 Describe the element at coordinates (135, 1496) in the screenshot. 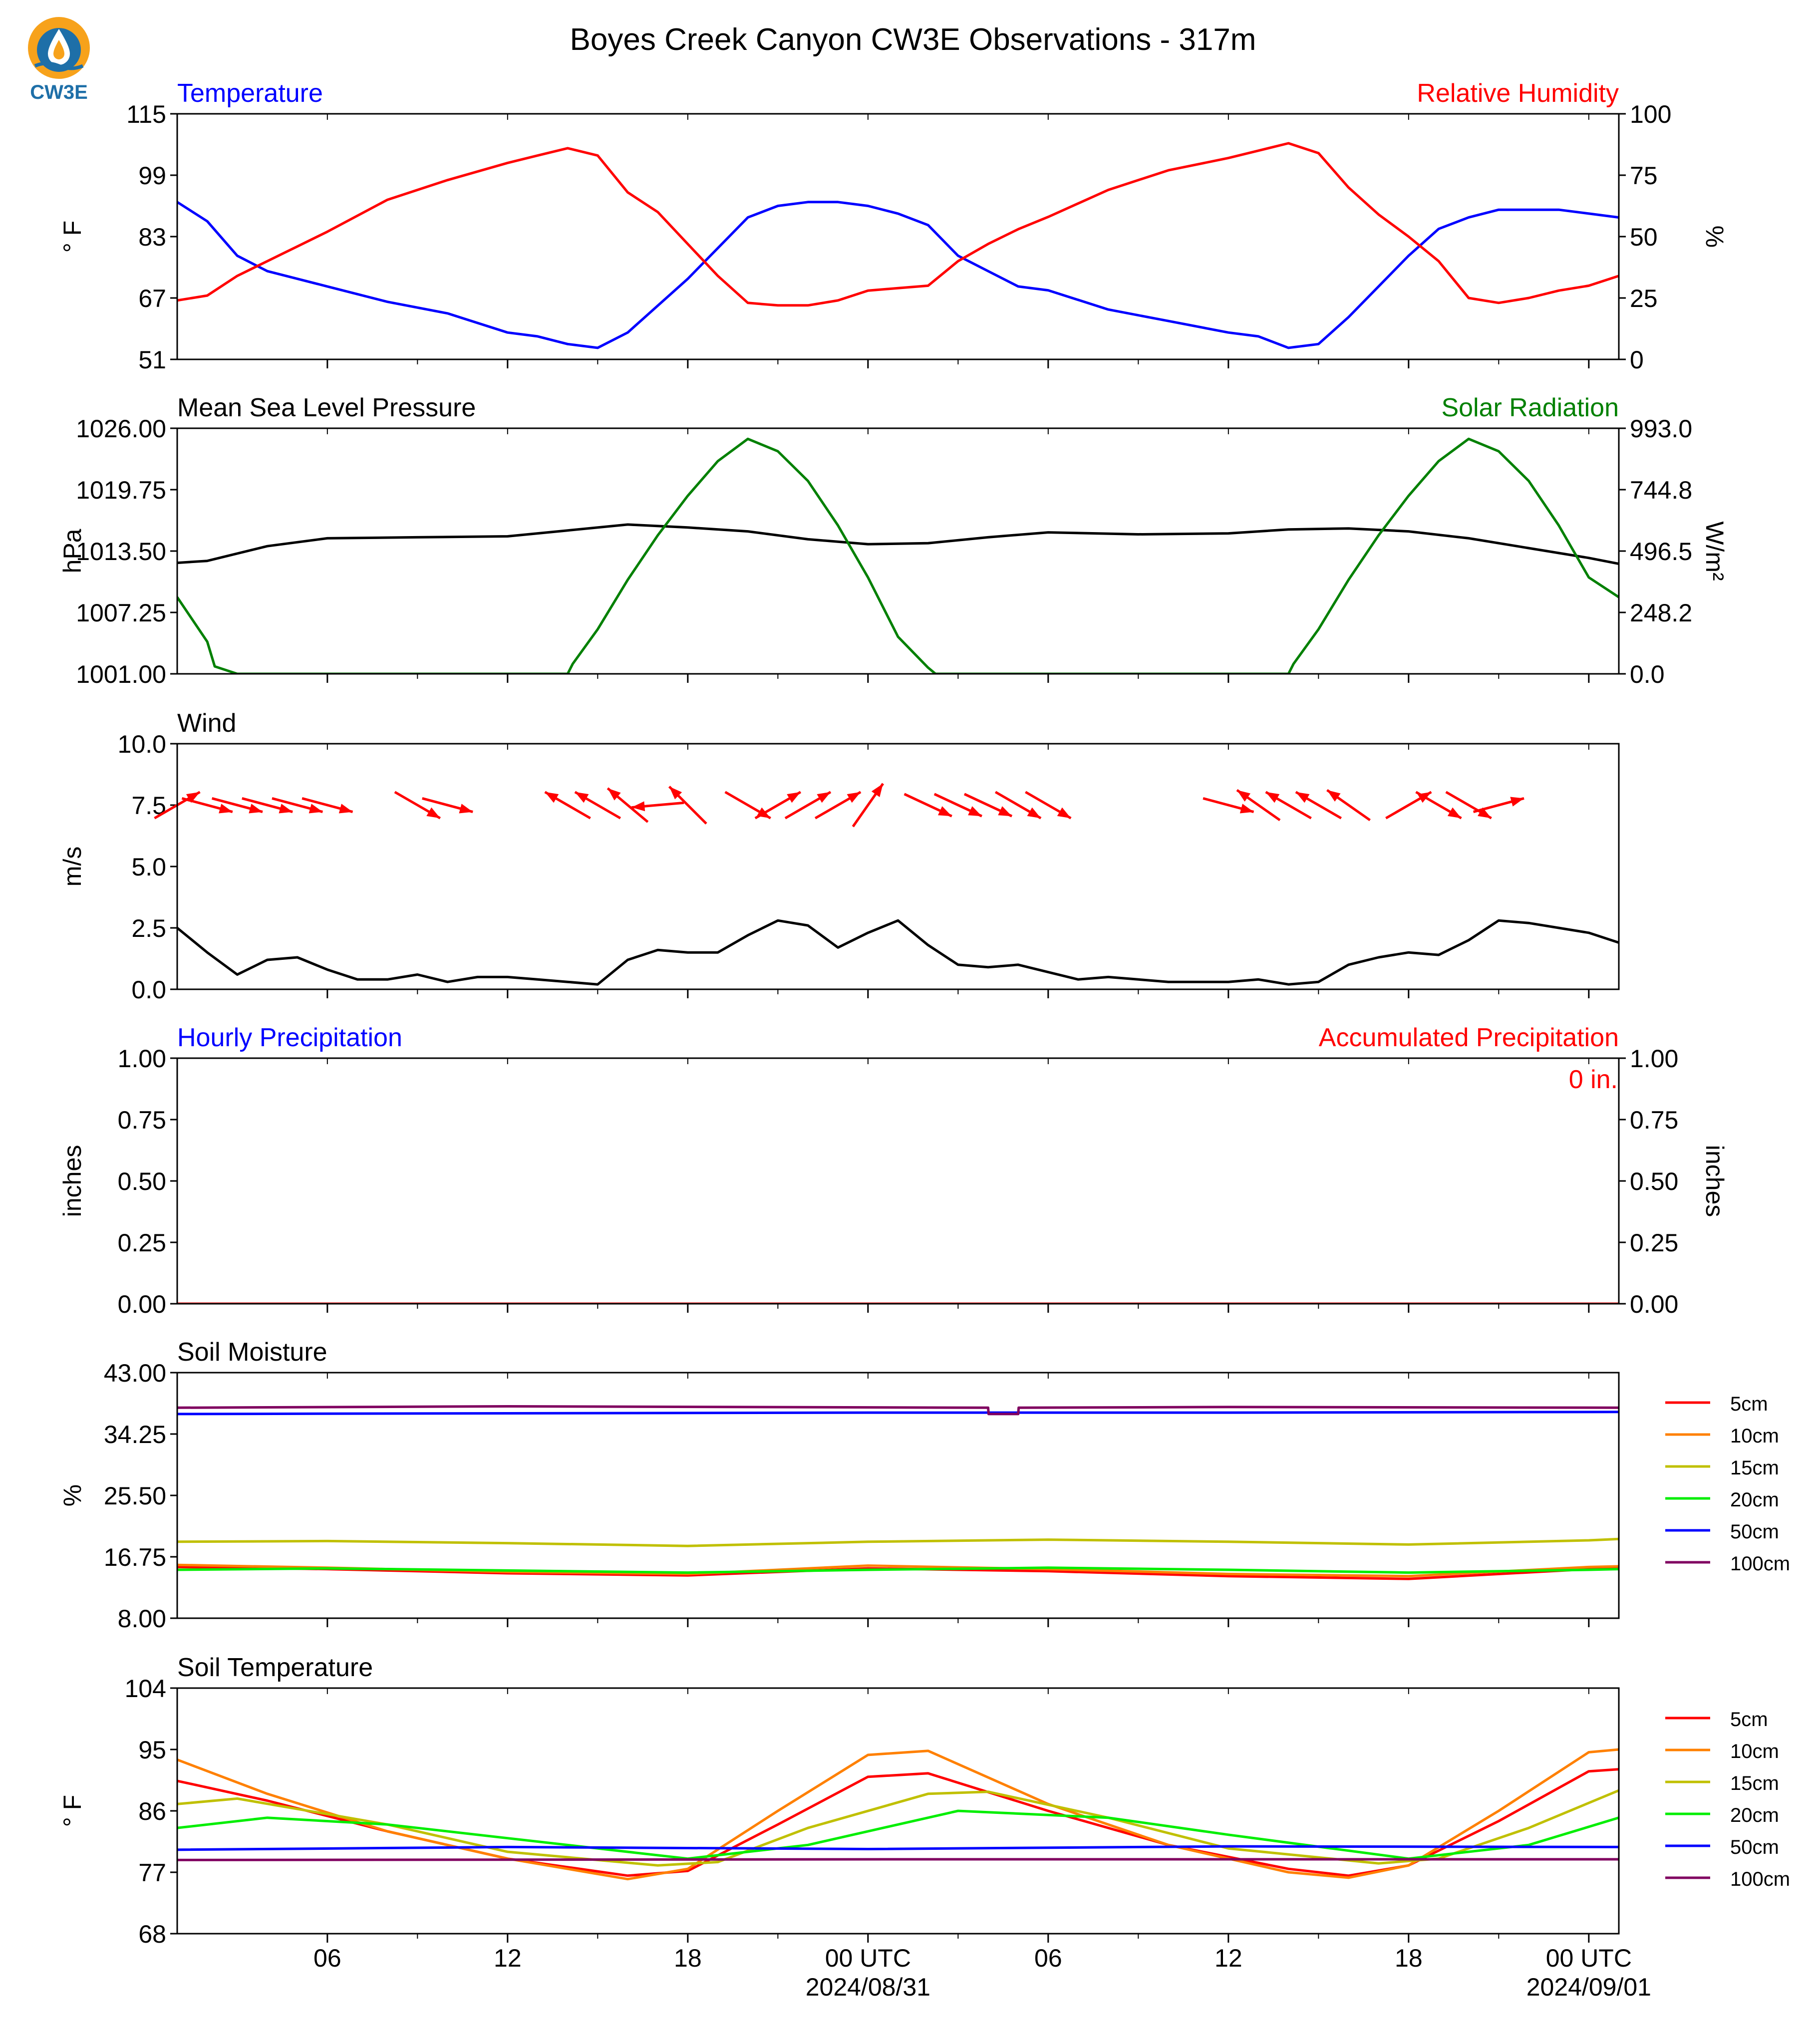

I see `y-tick-label: 25.50` at that location.